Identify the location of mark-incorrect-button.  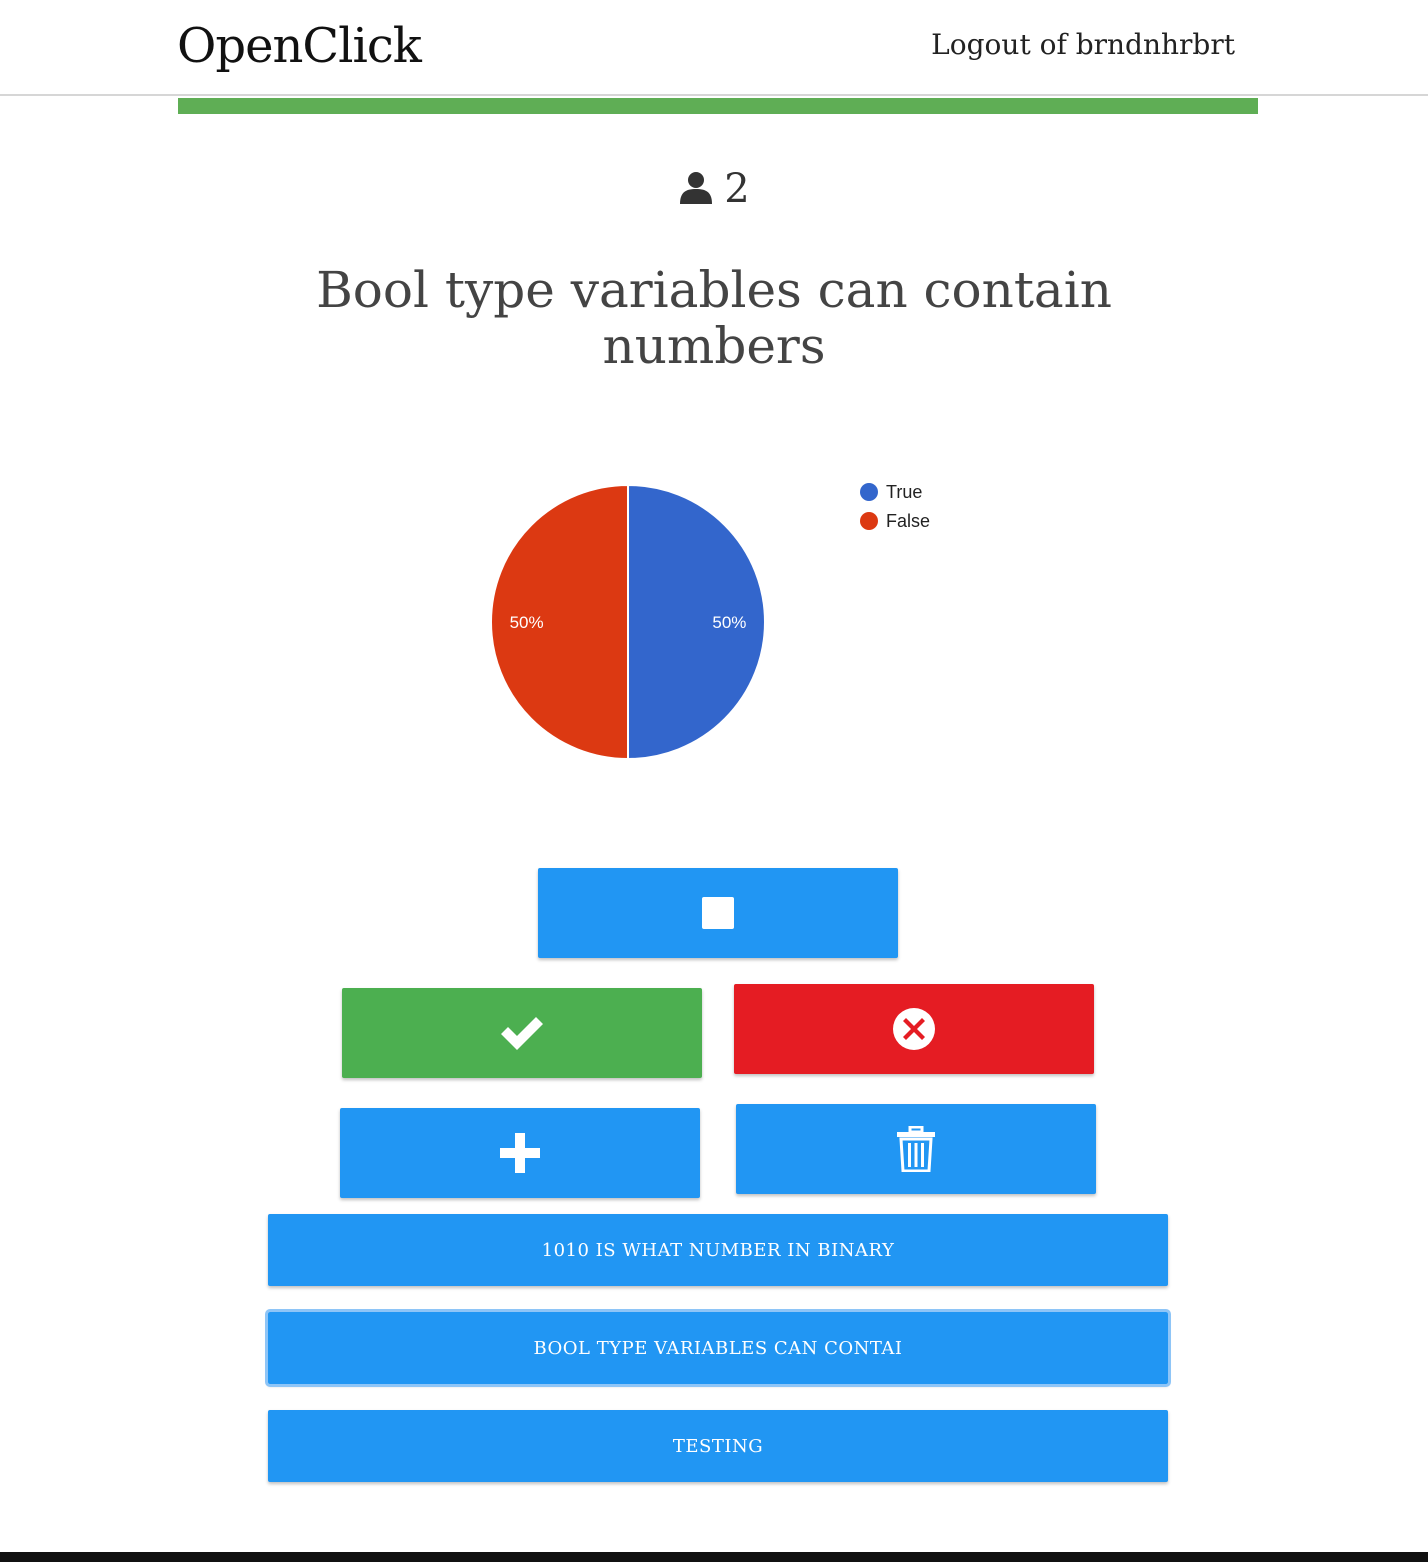
(914, 1029).